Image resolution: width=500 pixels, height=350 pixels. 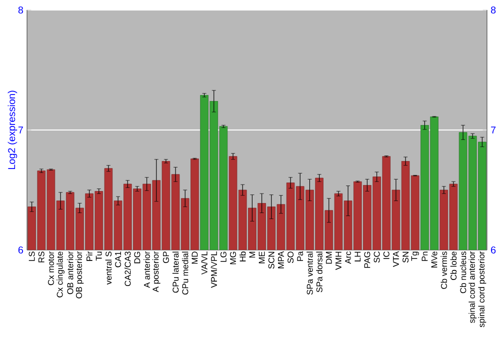 What do you see at coordinates (291, 258) in the screenshot?
I see `x-tick-label: SO` at bounding box center [291, 258].